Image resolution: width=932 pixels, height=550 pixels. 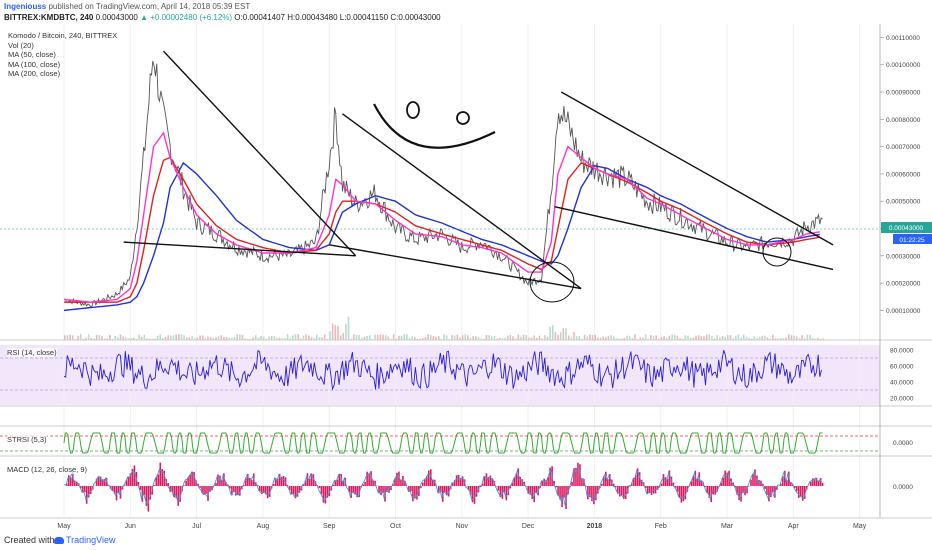 I want to click on time-tick-label: May, so click(x=860, y=526).